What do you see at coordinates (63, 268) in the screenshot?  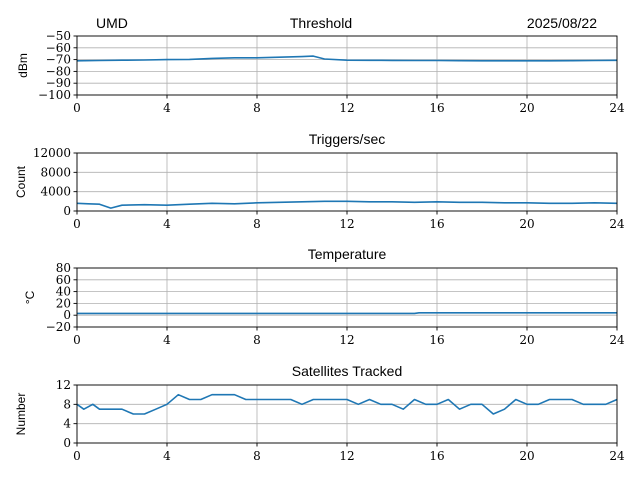 I see `temperature-ytick-label-5: 80` at bounding box center [63, 268].